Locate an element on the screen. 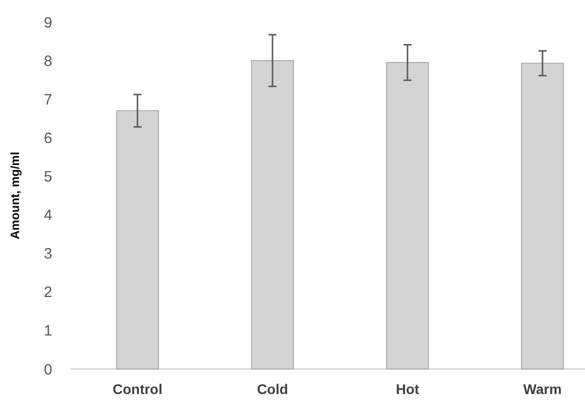 This screenshot has width=585, height=401. y-tick-label: 0 is located at coordinates (48, 369).